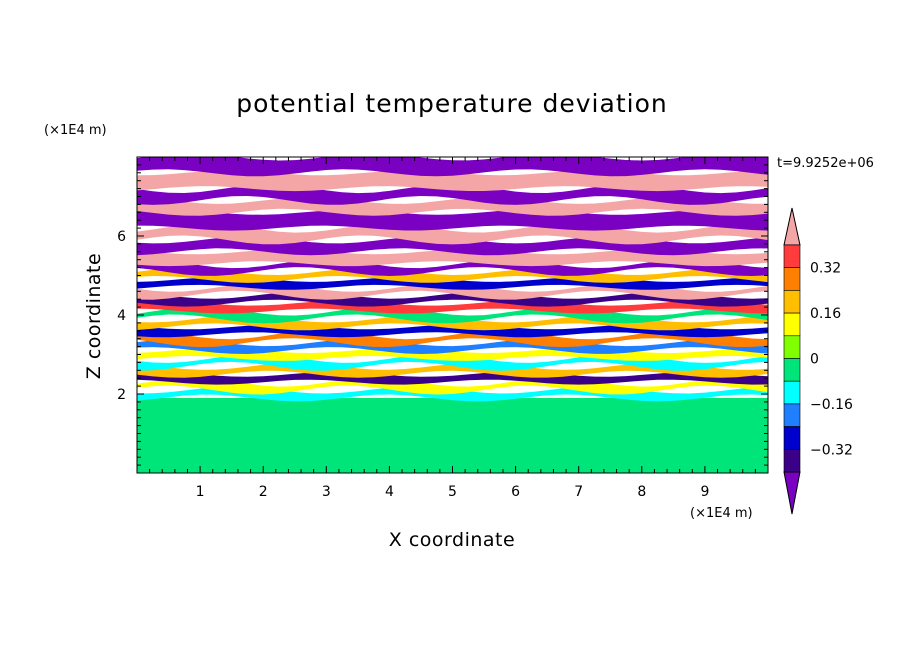 Image resolution: width=904 pixels, height=654 pixels. I want to click on colorbar-extend-high, so click(792, 226).